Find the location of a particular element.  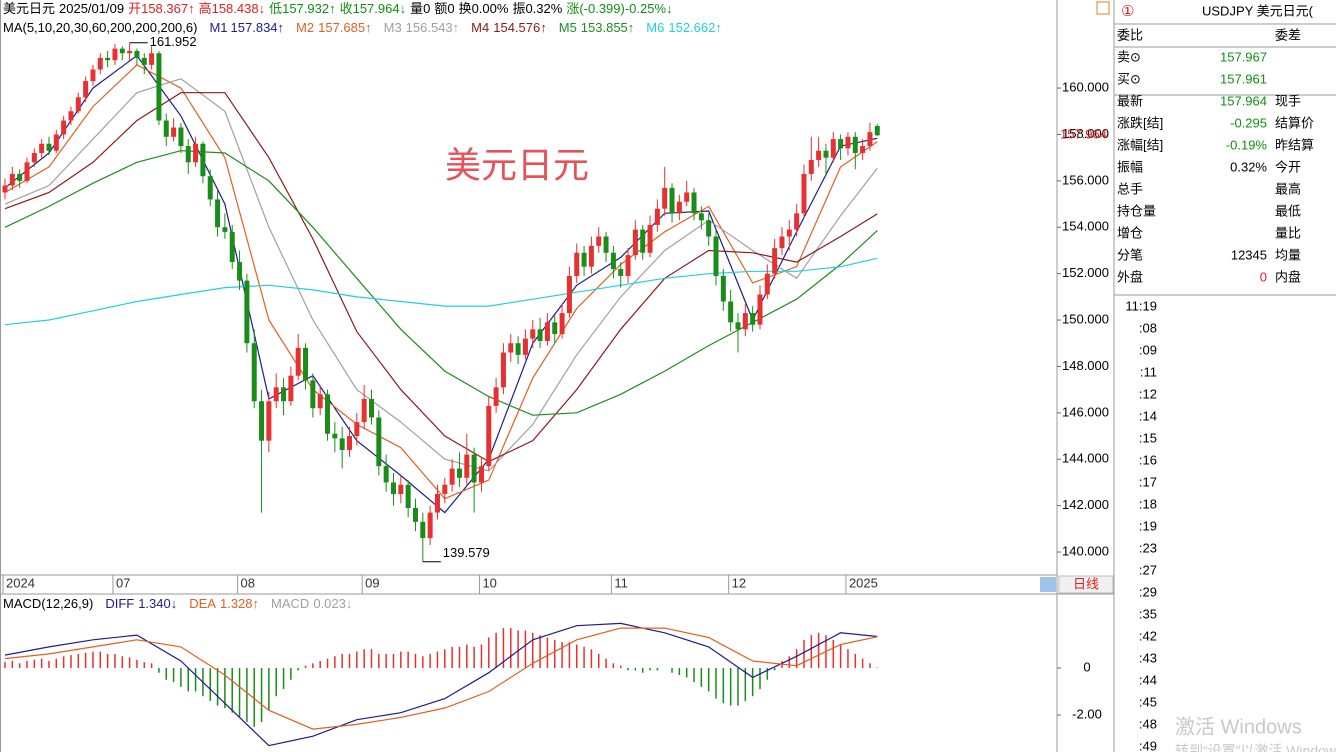

x-tick-label: 2024 is located at coordinates (20, 582).